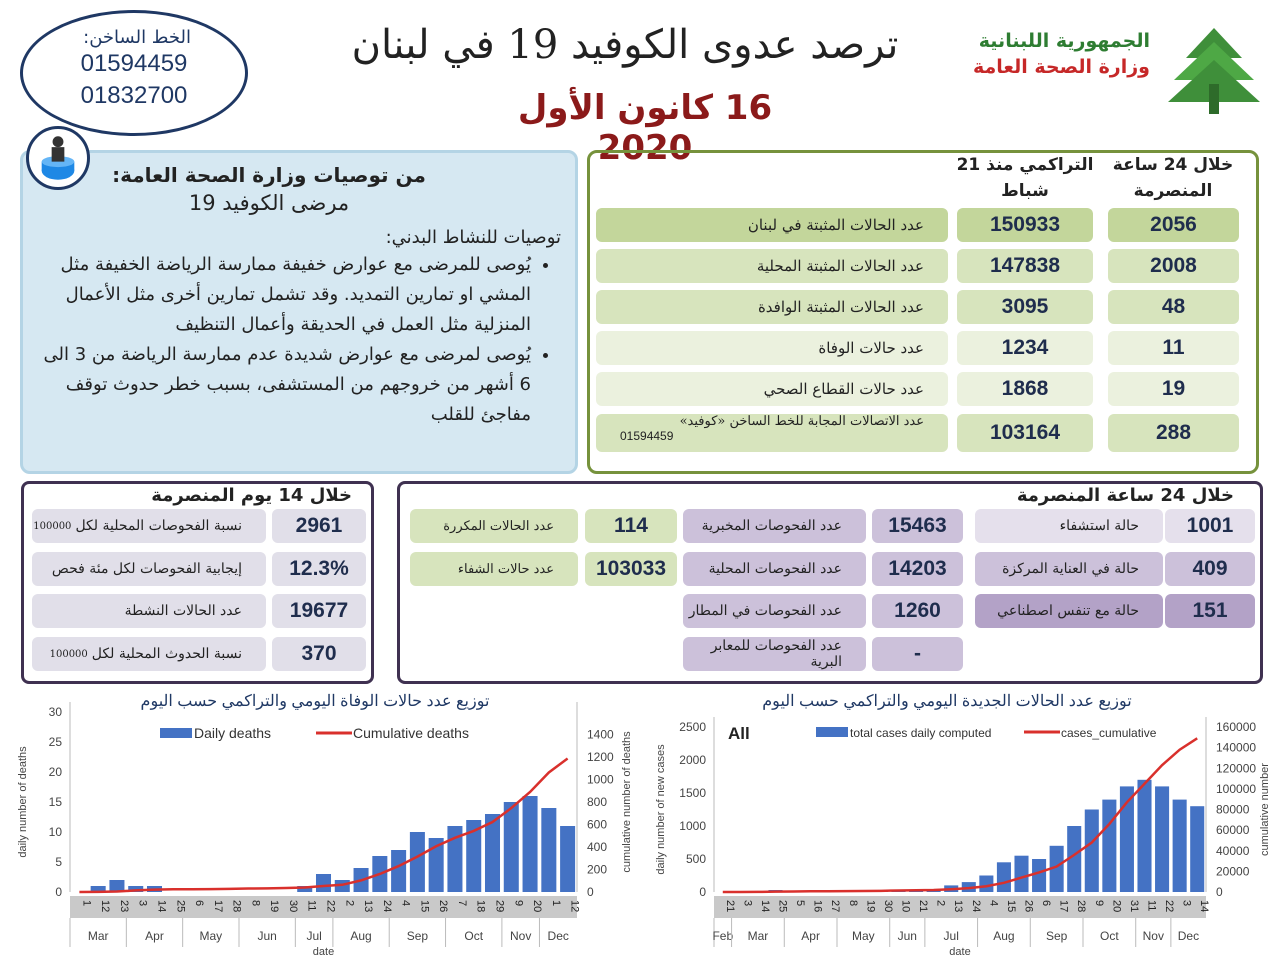  What do you see at coordinates (832, 732) in the screenshot?
I see `legend-bar-swatch` at bounding box center [832, 732].